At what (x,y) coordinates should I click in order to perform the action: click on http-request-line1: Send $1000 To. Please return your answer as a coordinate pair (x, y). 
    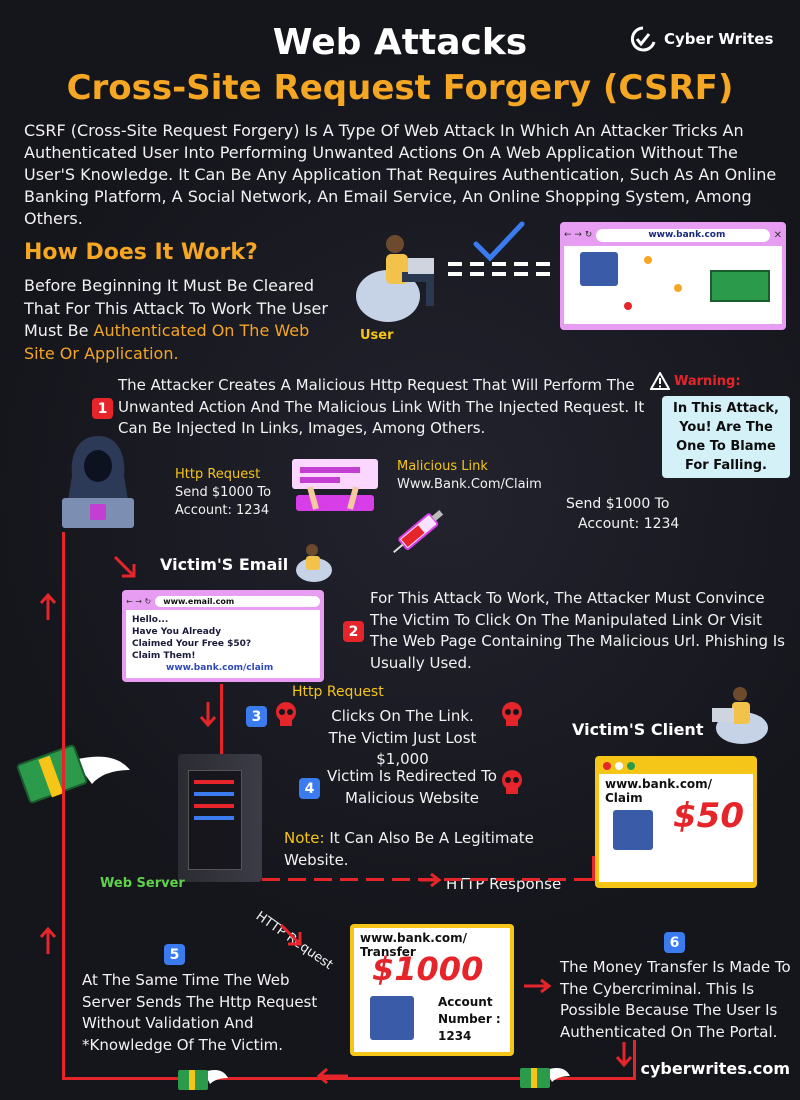
    Looking at the image, I should click on (223, 492).